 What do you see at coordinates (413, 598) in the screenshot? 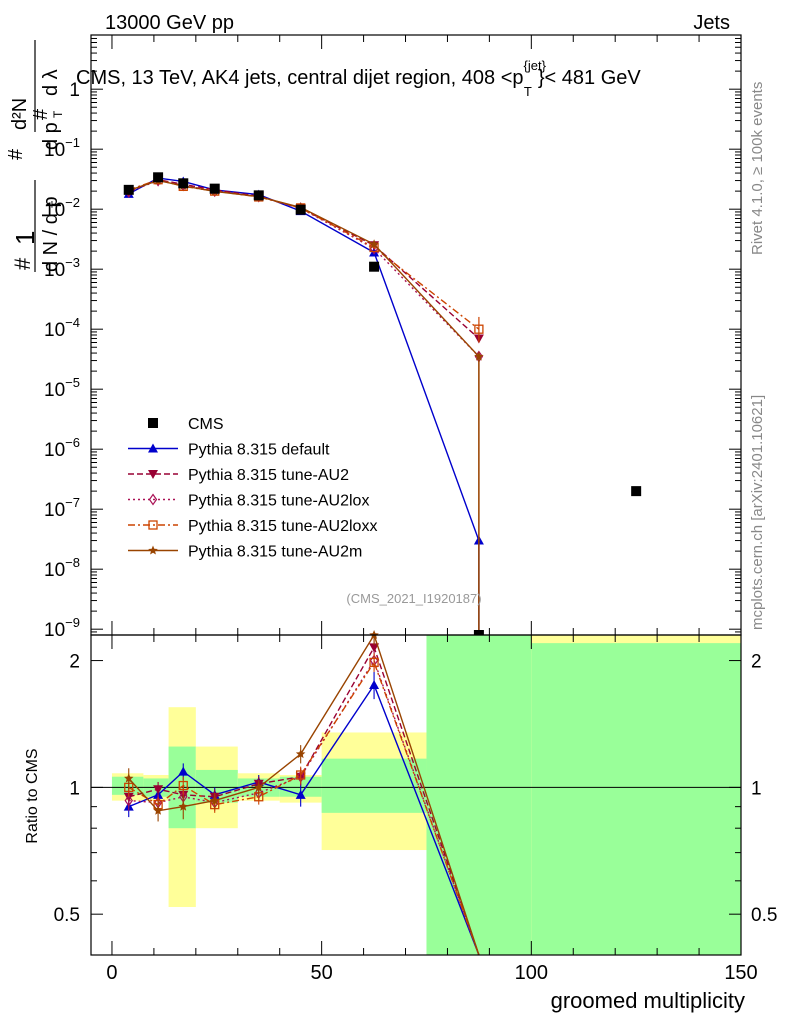
I see `analysis-watermark: (CMS_2021_I1920187)` at bounding box center [413, 598].